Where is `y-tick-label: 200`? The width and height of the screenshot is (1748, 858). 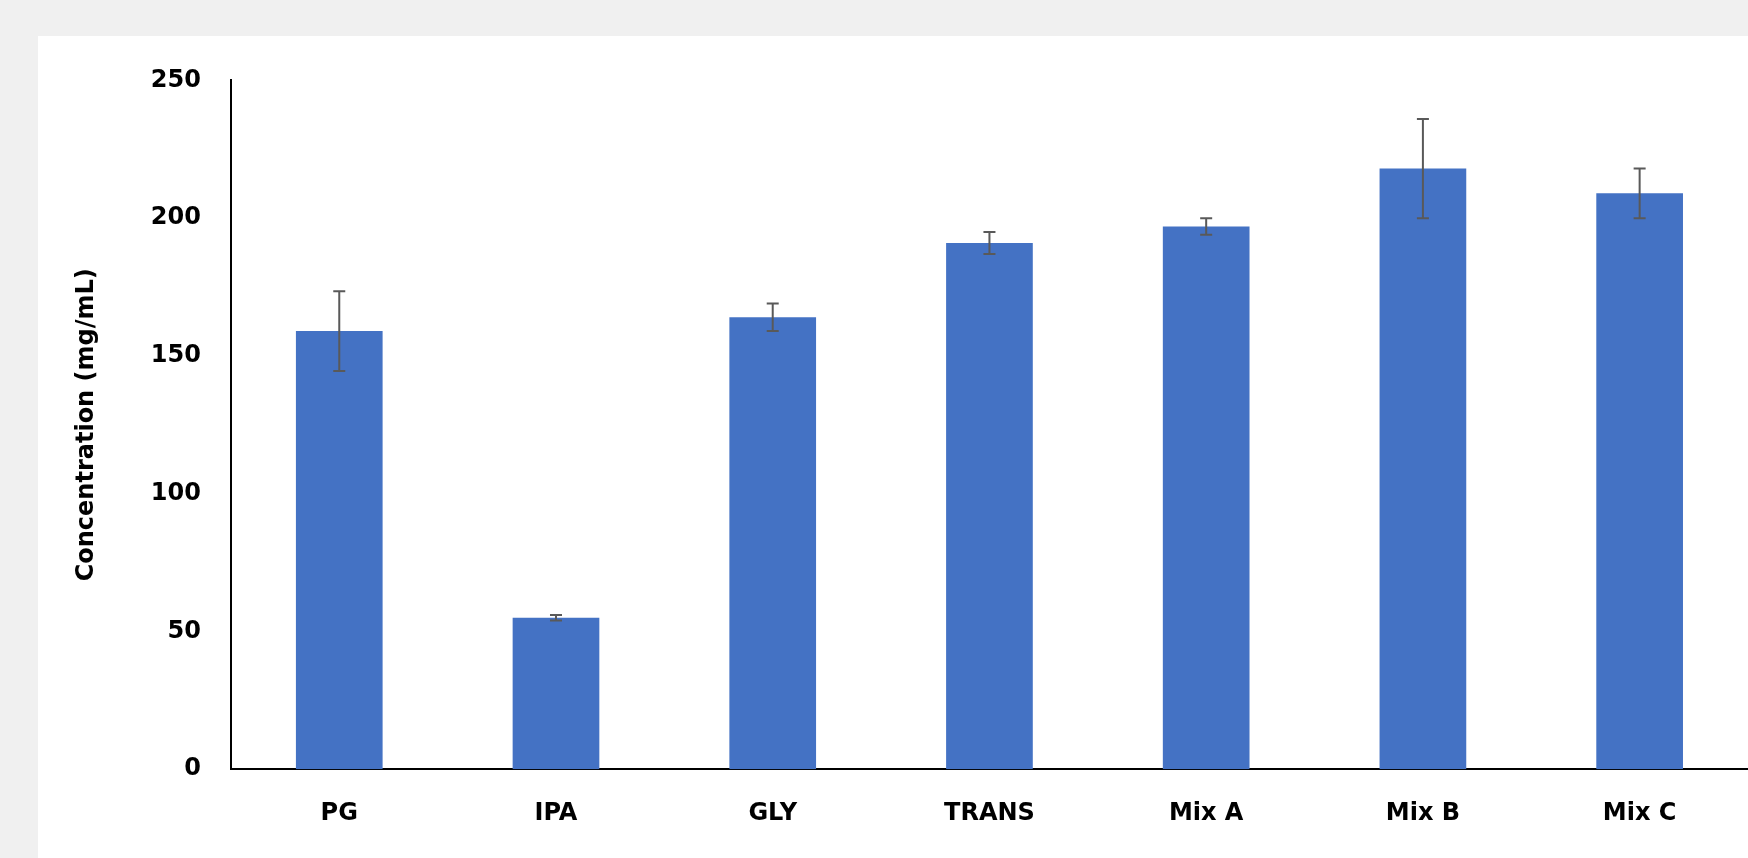 y-tick-label: 200 is located at coordinates (175, 216).